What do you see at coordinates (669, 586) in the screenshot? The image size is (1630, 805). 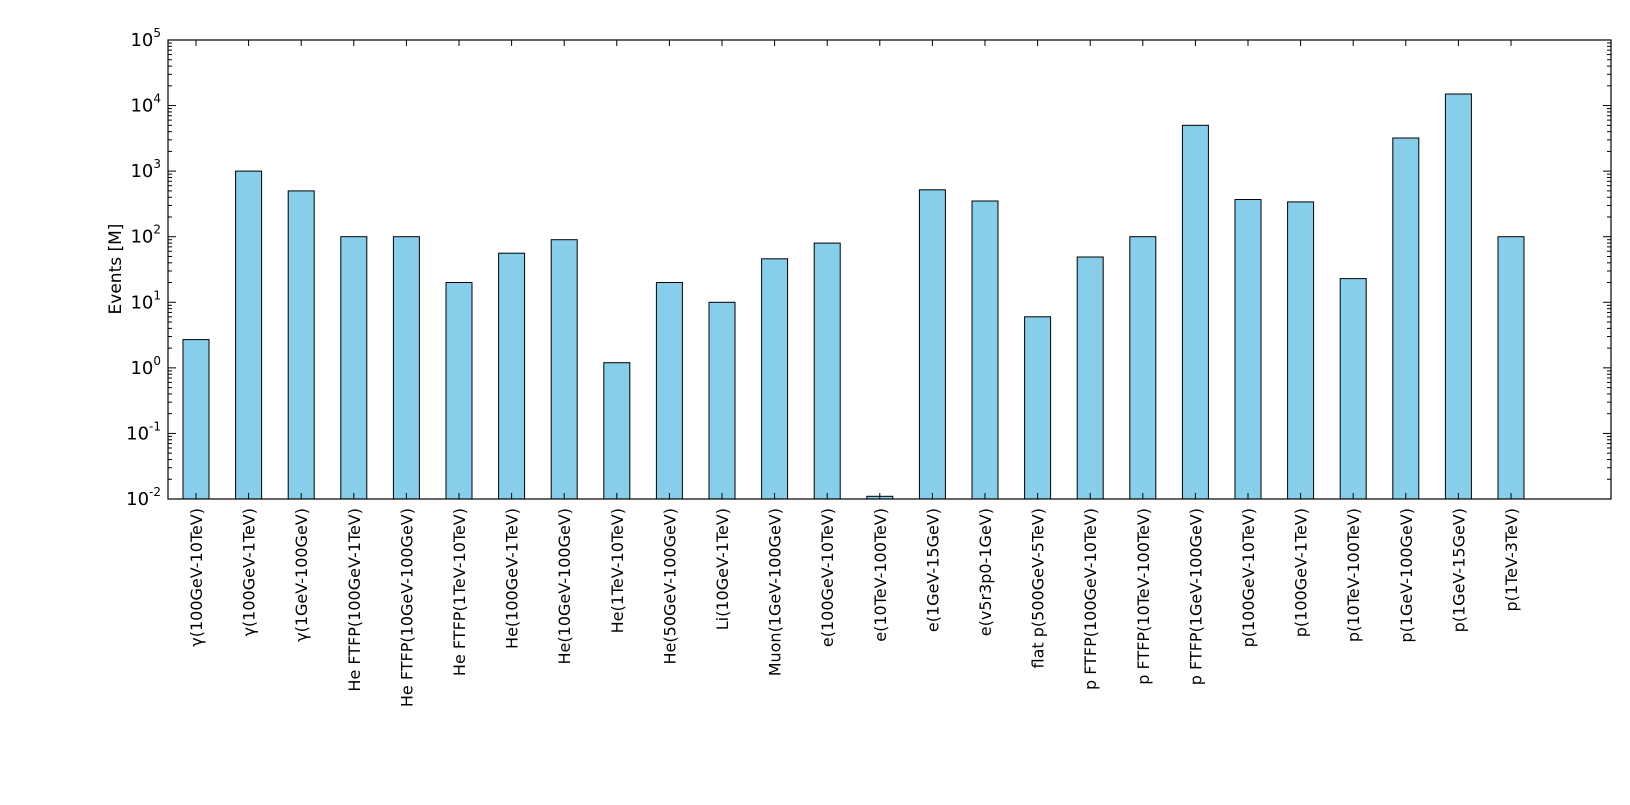 I see `x-tick-label: He(50GeV-100GeV)` at bounding box center [669, 586].